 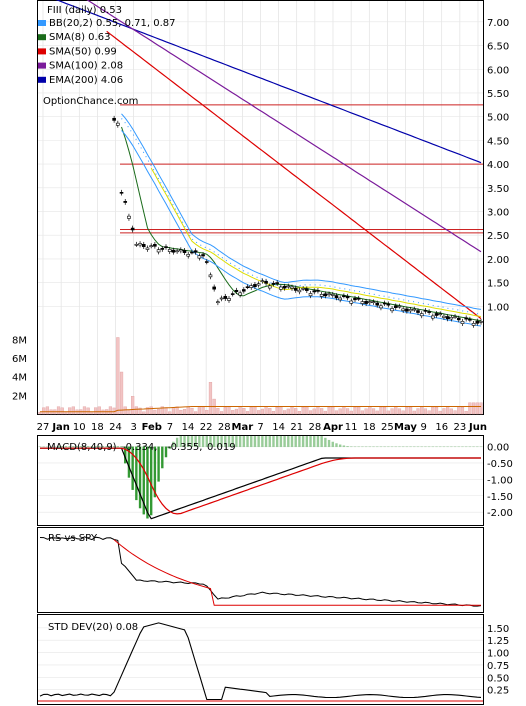 I want to click on macd-tick-label: -1.50, so click(x=500, y=497).